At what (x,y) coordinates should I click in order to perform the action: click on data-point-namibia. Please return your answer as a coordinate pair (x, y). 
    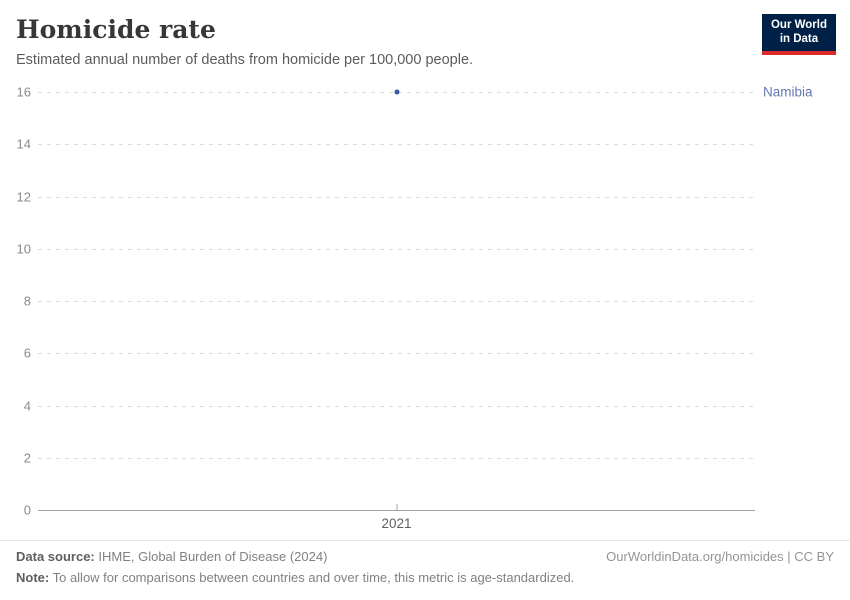
    Looking at the image, I should click on (396, 92).